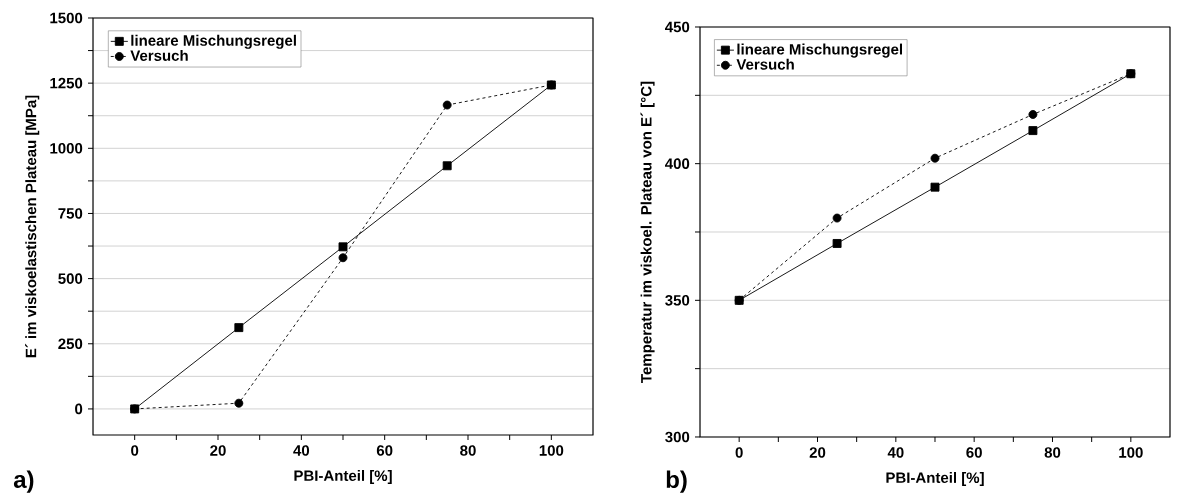  What do you see at coordinates (70, 344) in the screenshot?
I see `y-tick-label: 250` at bounding box center [70, 344].